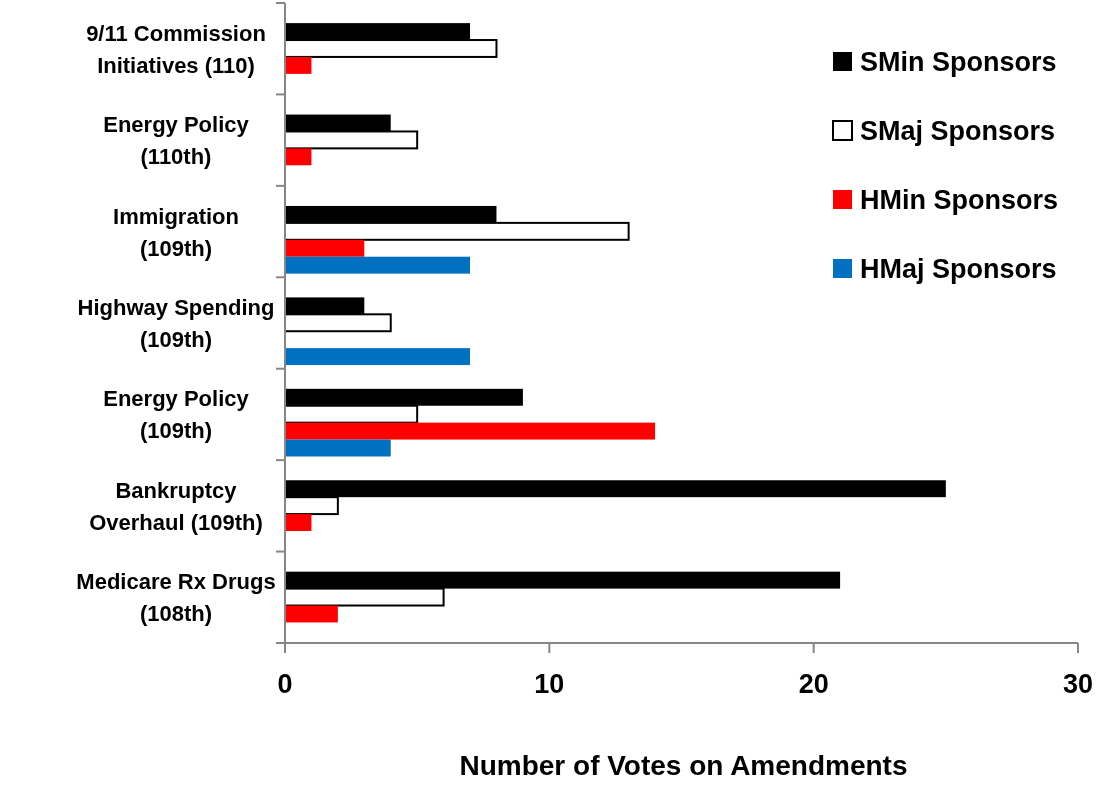 The height and width of the screenshot is (787, 1110). What do you see at coordinates (176, 232) in the screenshot?
I see `y-tick-label: Immigration (109th)` at bounding box center [176, 232].